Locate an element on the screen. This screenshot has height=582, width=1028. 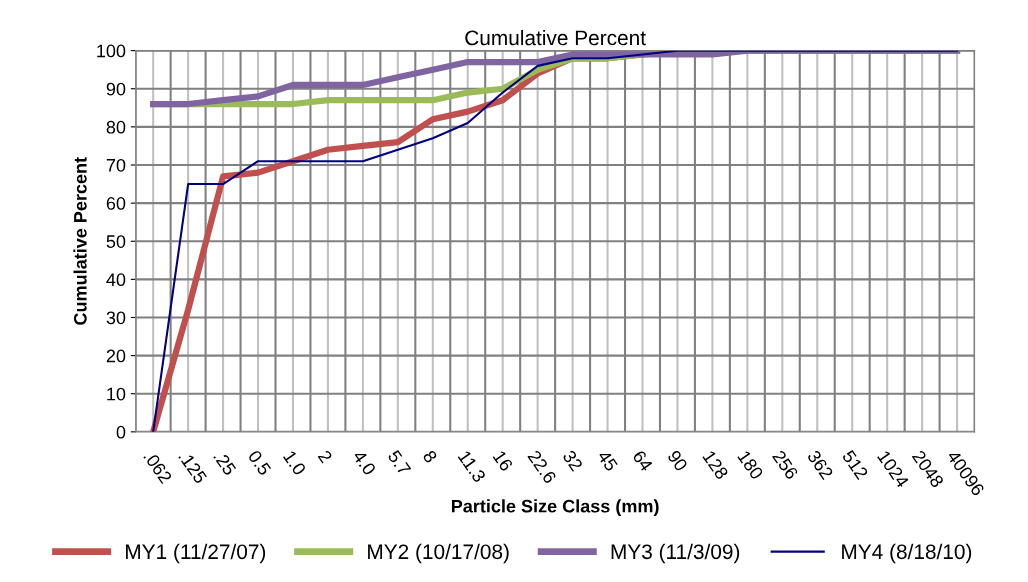
y-tick-label: 30 is located at coordinates (116, 318).